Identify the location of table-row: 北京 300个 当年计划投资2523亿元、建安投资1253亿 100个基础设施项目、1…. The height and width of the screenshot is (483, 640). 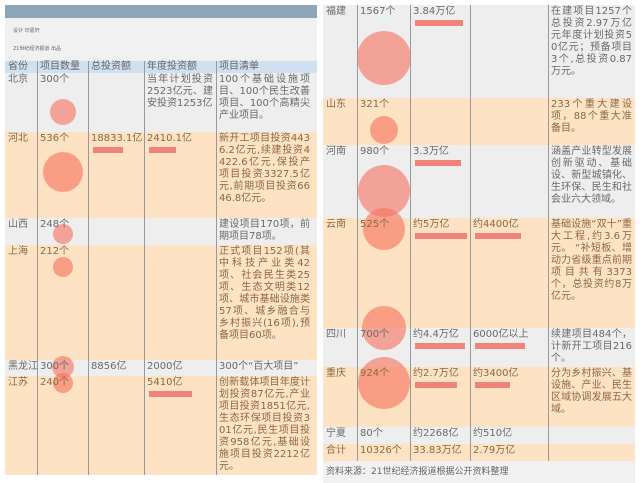
(161, 102).